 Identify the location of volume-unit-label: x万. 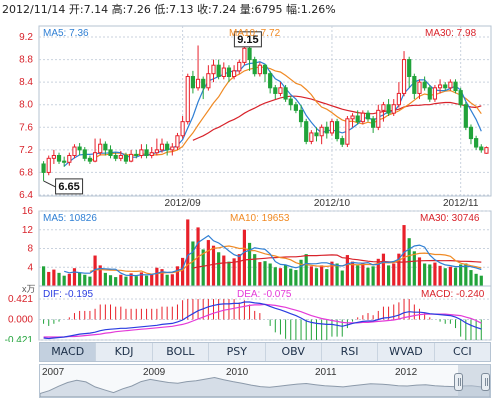
(29, 289).